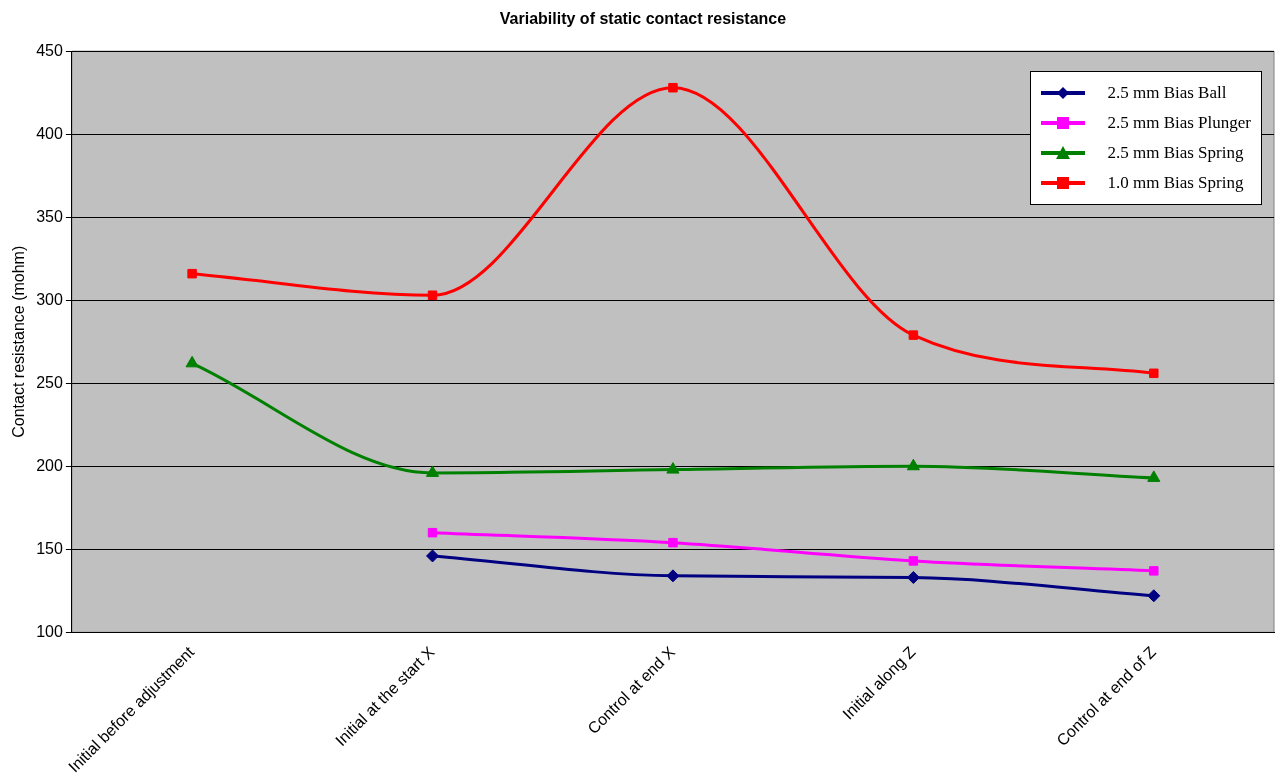 This screenshot has width=1282, height=780. Describe the element at coordinates (643, 19) in the screenshot. I see `chart-title: Variability of static contact resistance` at that location.